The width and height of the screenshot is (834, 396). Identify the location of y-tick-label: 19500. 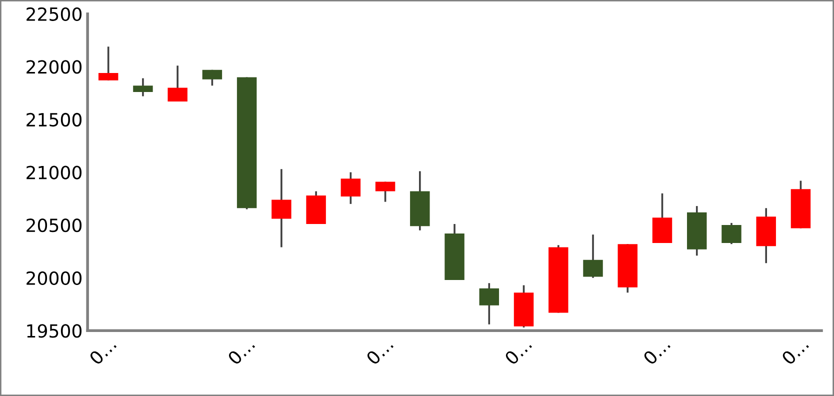
(54, 331).